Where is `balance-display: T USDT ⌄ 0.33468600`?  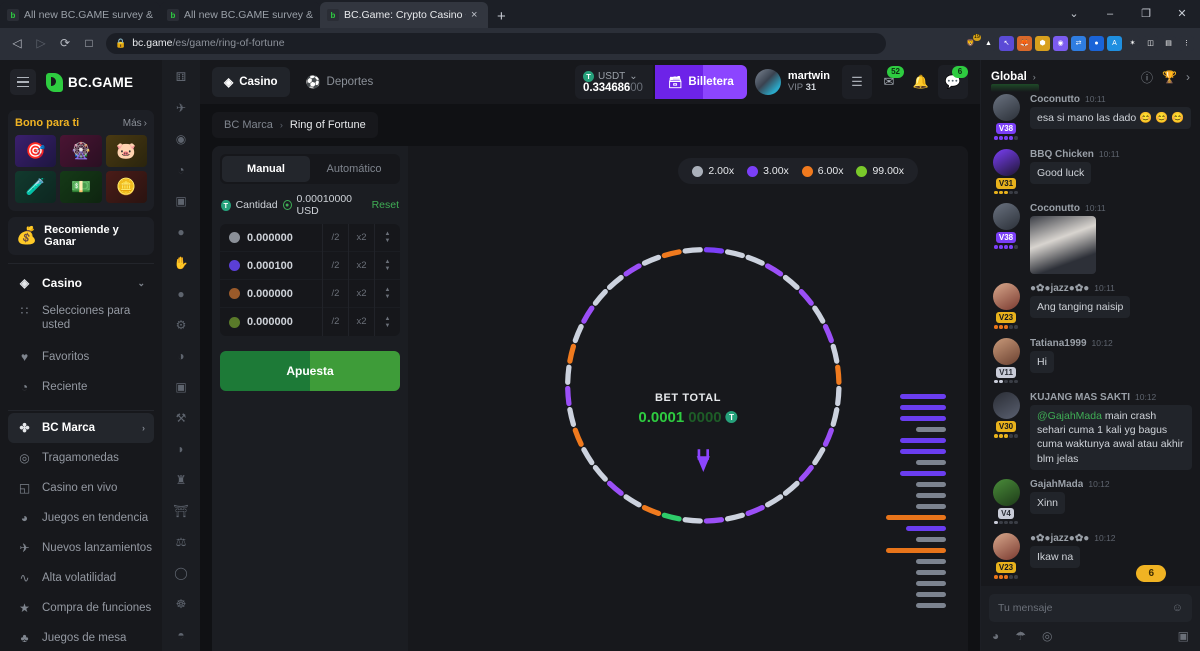
balance-display: T USDT ⌄ 0.33468600 is located at coordinates (614, 82).